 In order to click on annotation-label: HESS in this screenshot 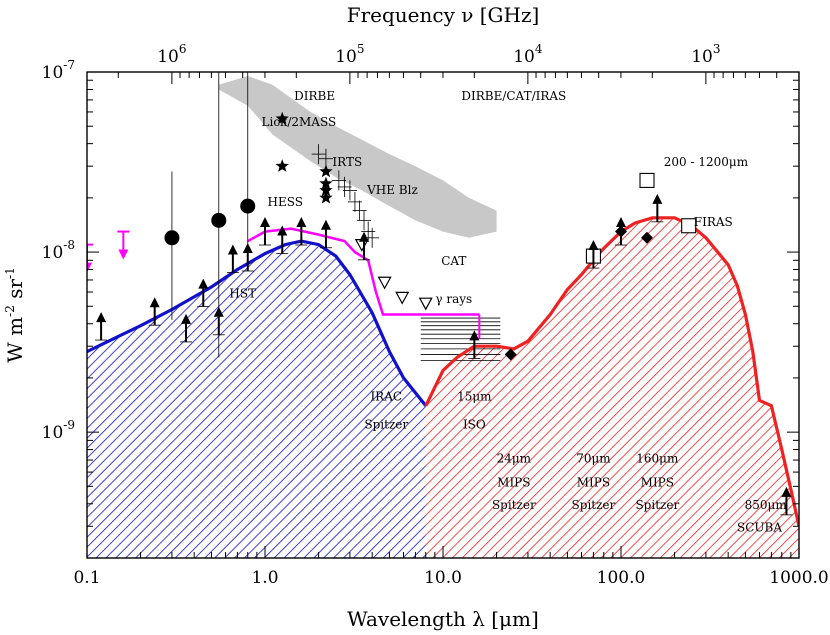, I will do `click(285, 202)`.